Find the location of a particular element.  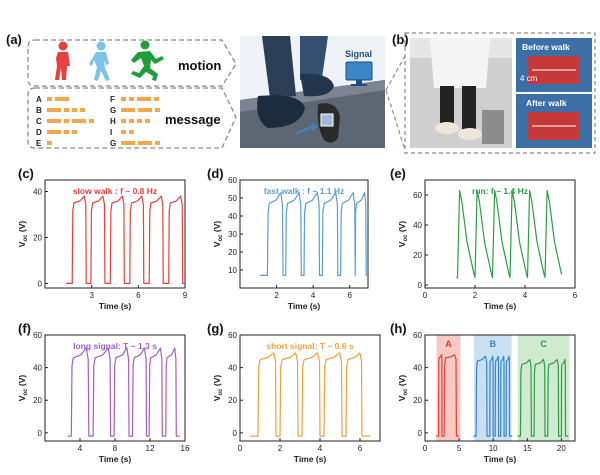

series-line-C is located at coordinates (543, 397).